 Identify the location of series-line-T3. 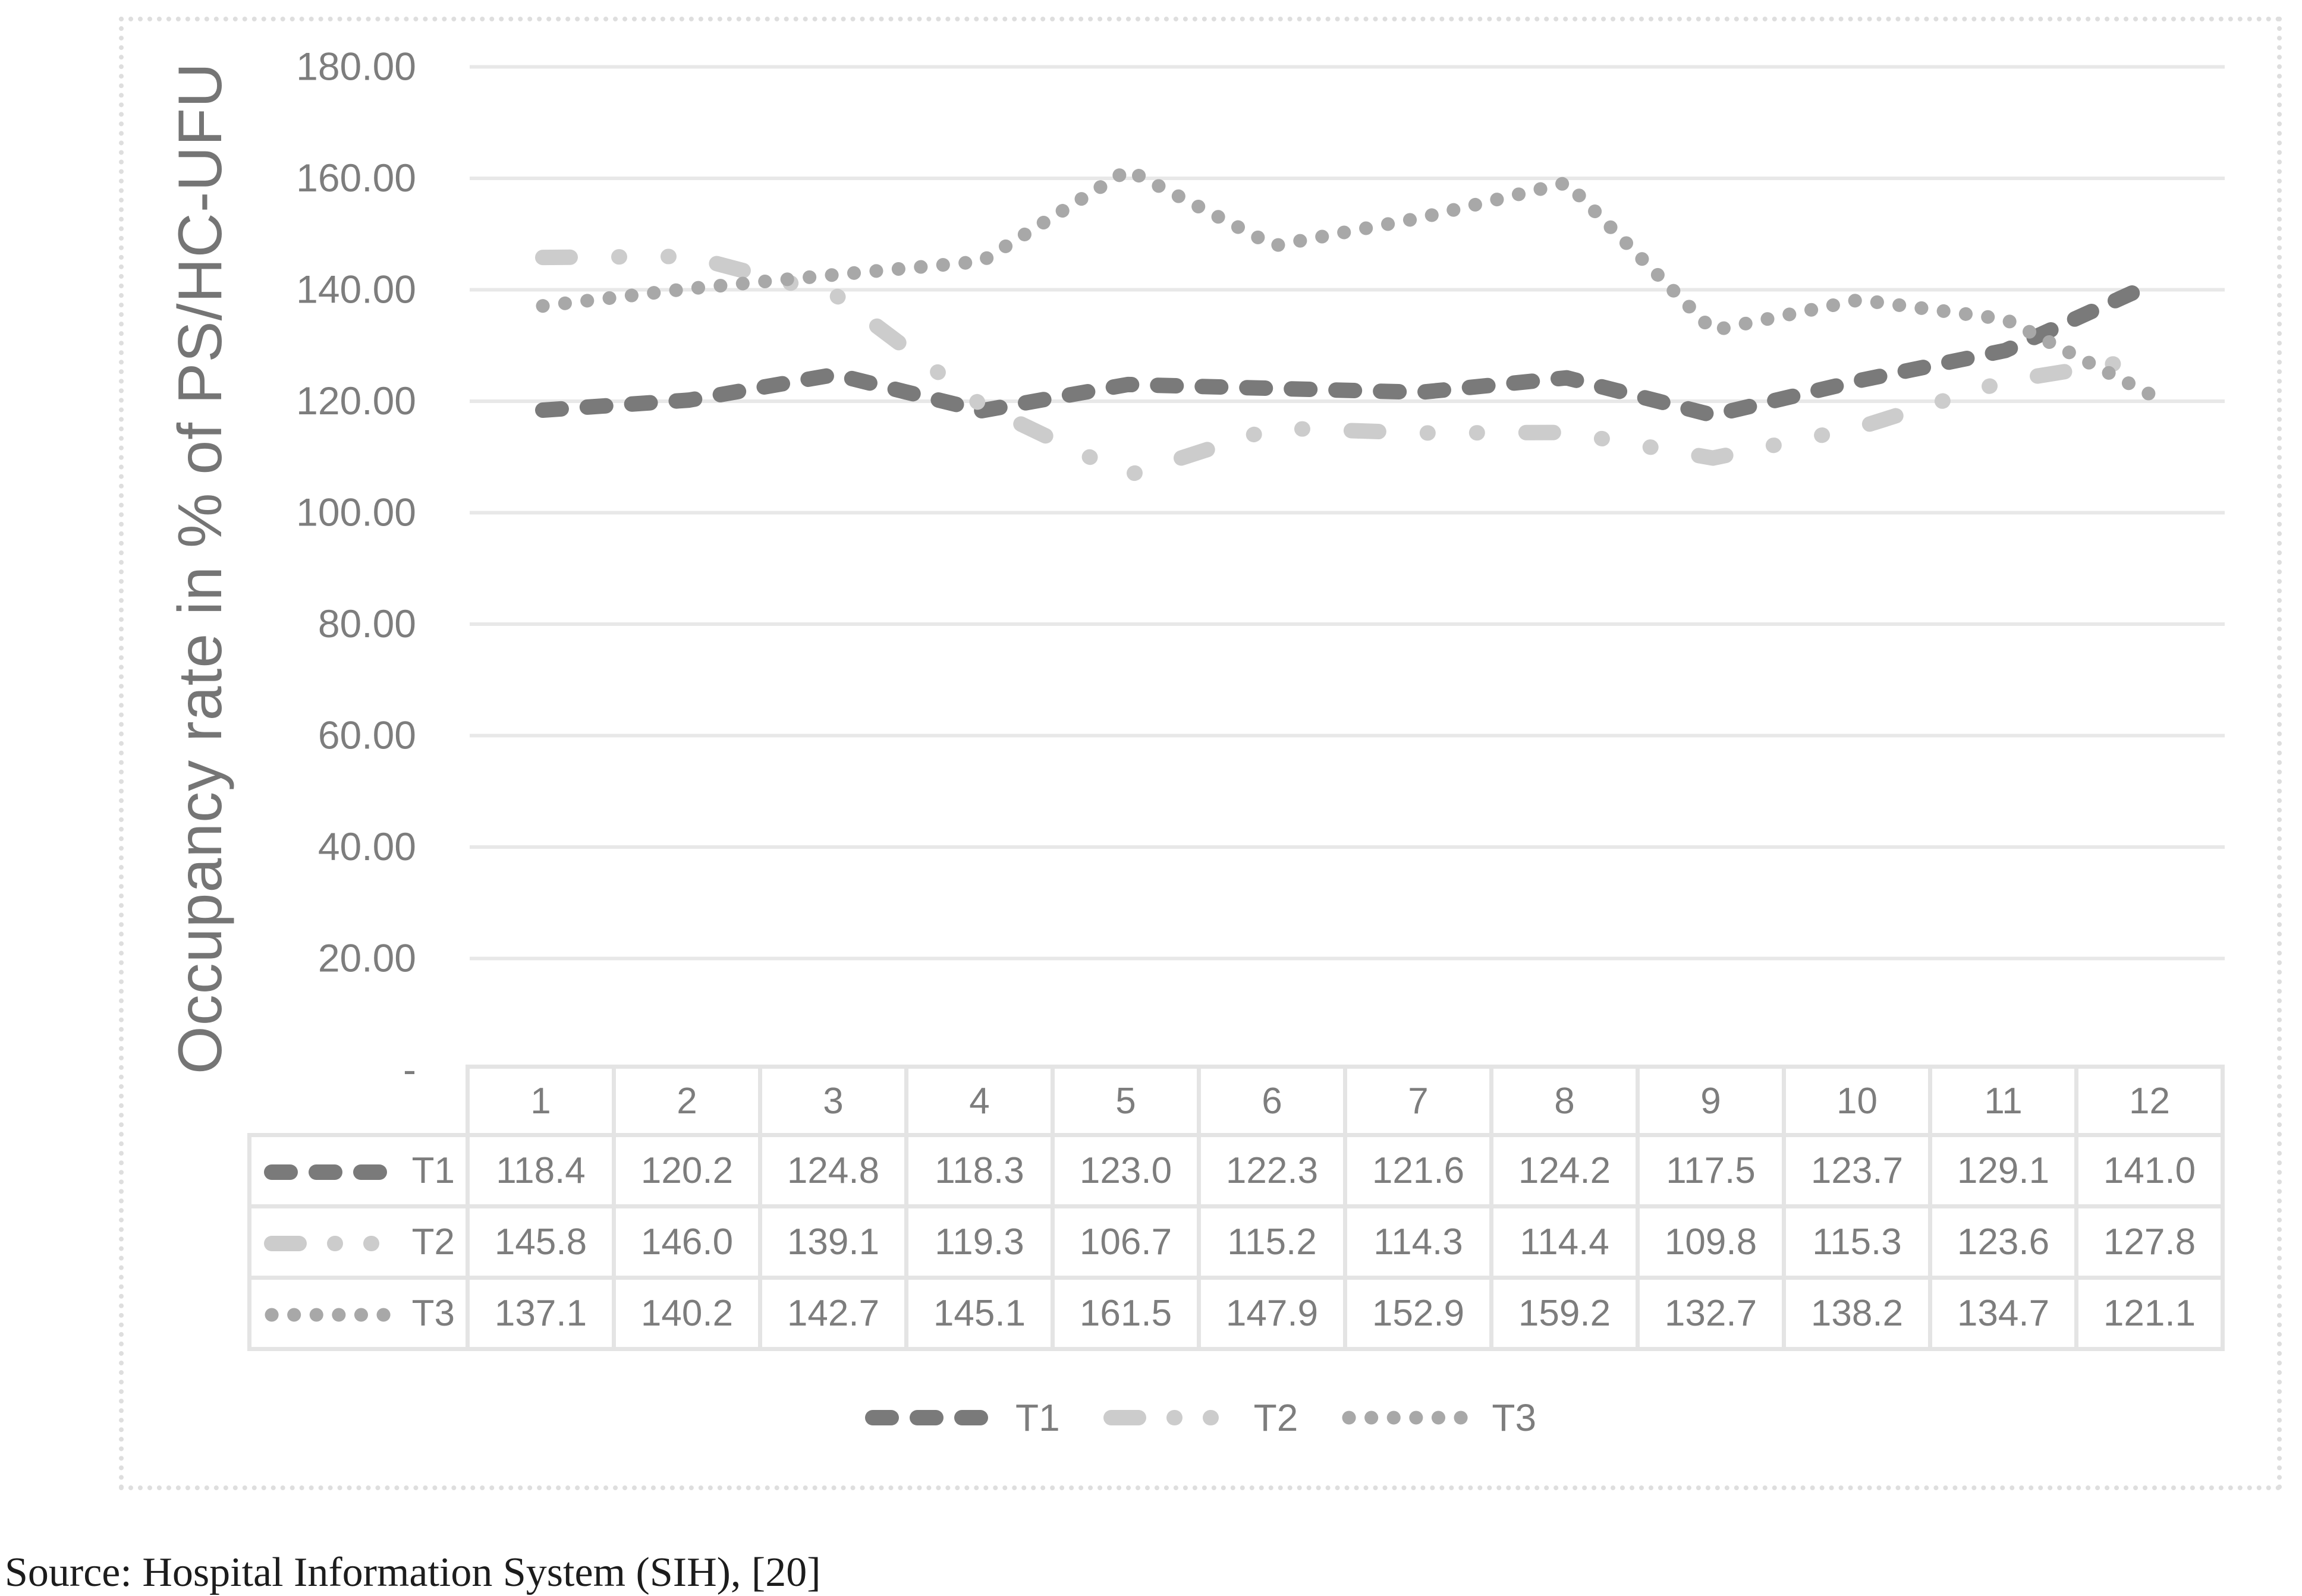
(1347, 282).